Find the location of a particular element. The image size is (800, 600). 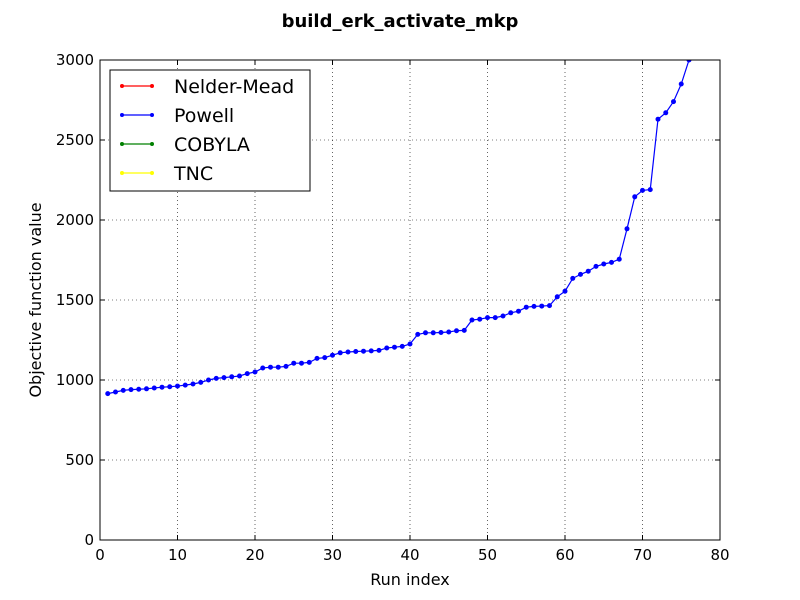

legend-label: Powell is located at coordinates (204, 116).